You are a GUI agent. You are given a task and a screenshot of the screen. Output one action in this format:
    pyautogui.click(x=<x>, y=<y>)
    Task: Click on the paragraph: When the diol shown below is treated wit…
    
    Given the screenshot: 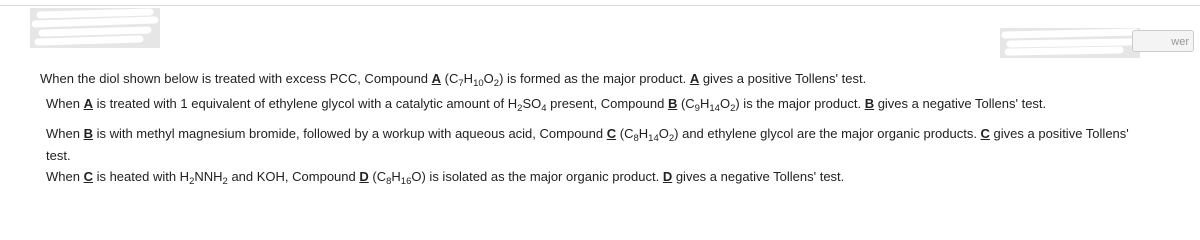 What is the action you would take?
    pyautogui.click(x=453, y=79)
    